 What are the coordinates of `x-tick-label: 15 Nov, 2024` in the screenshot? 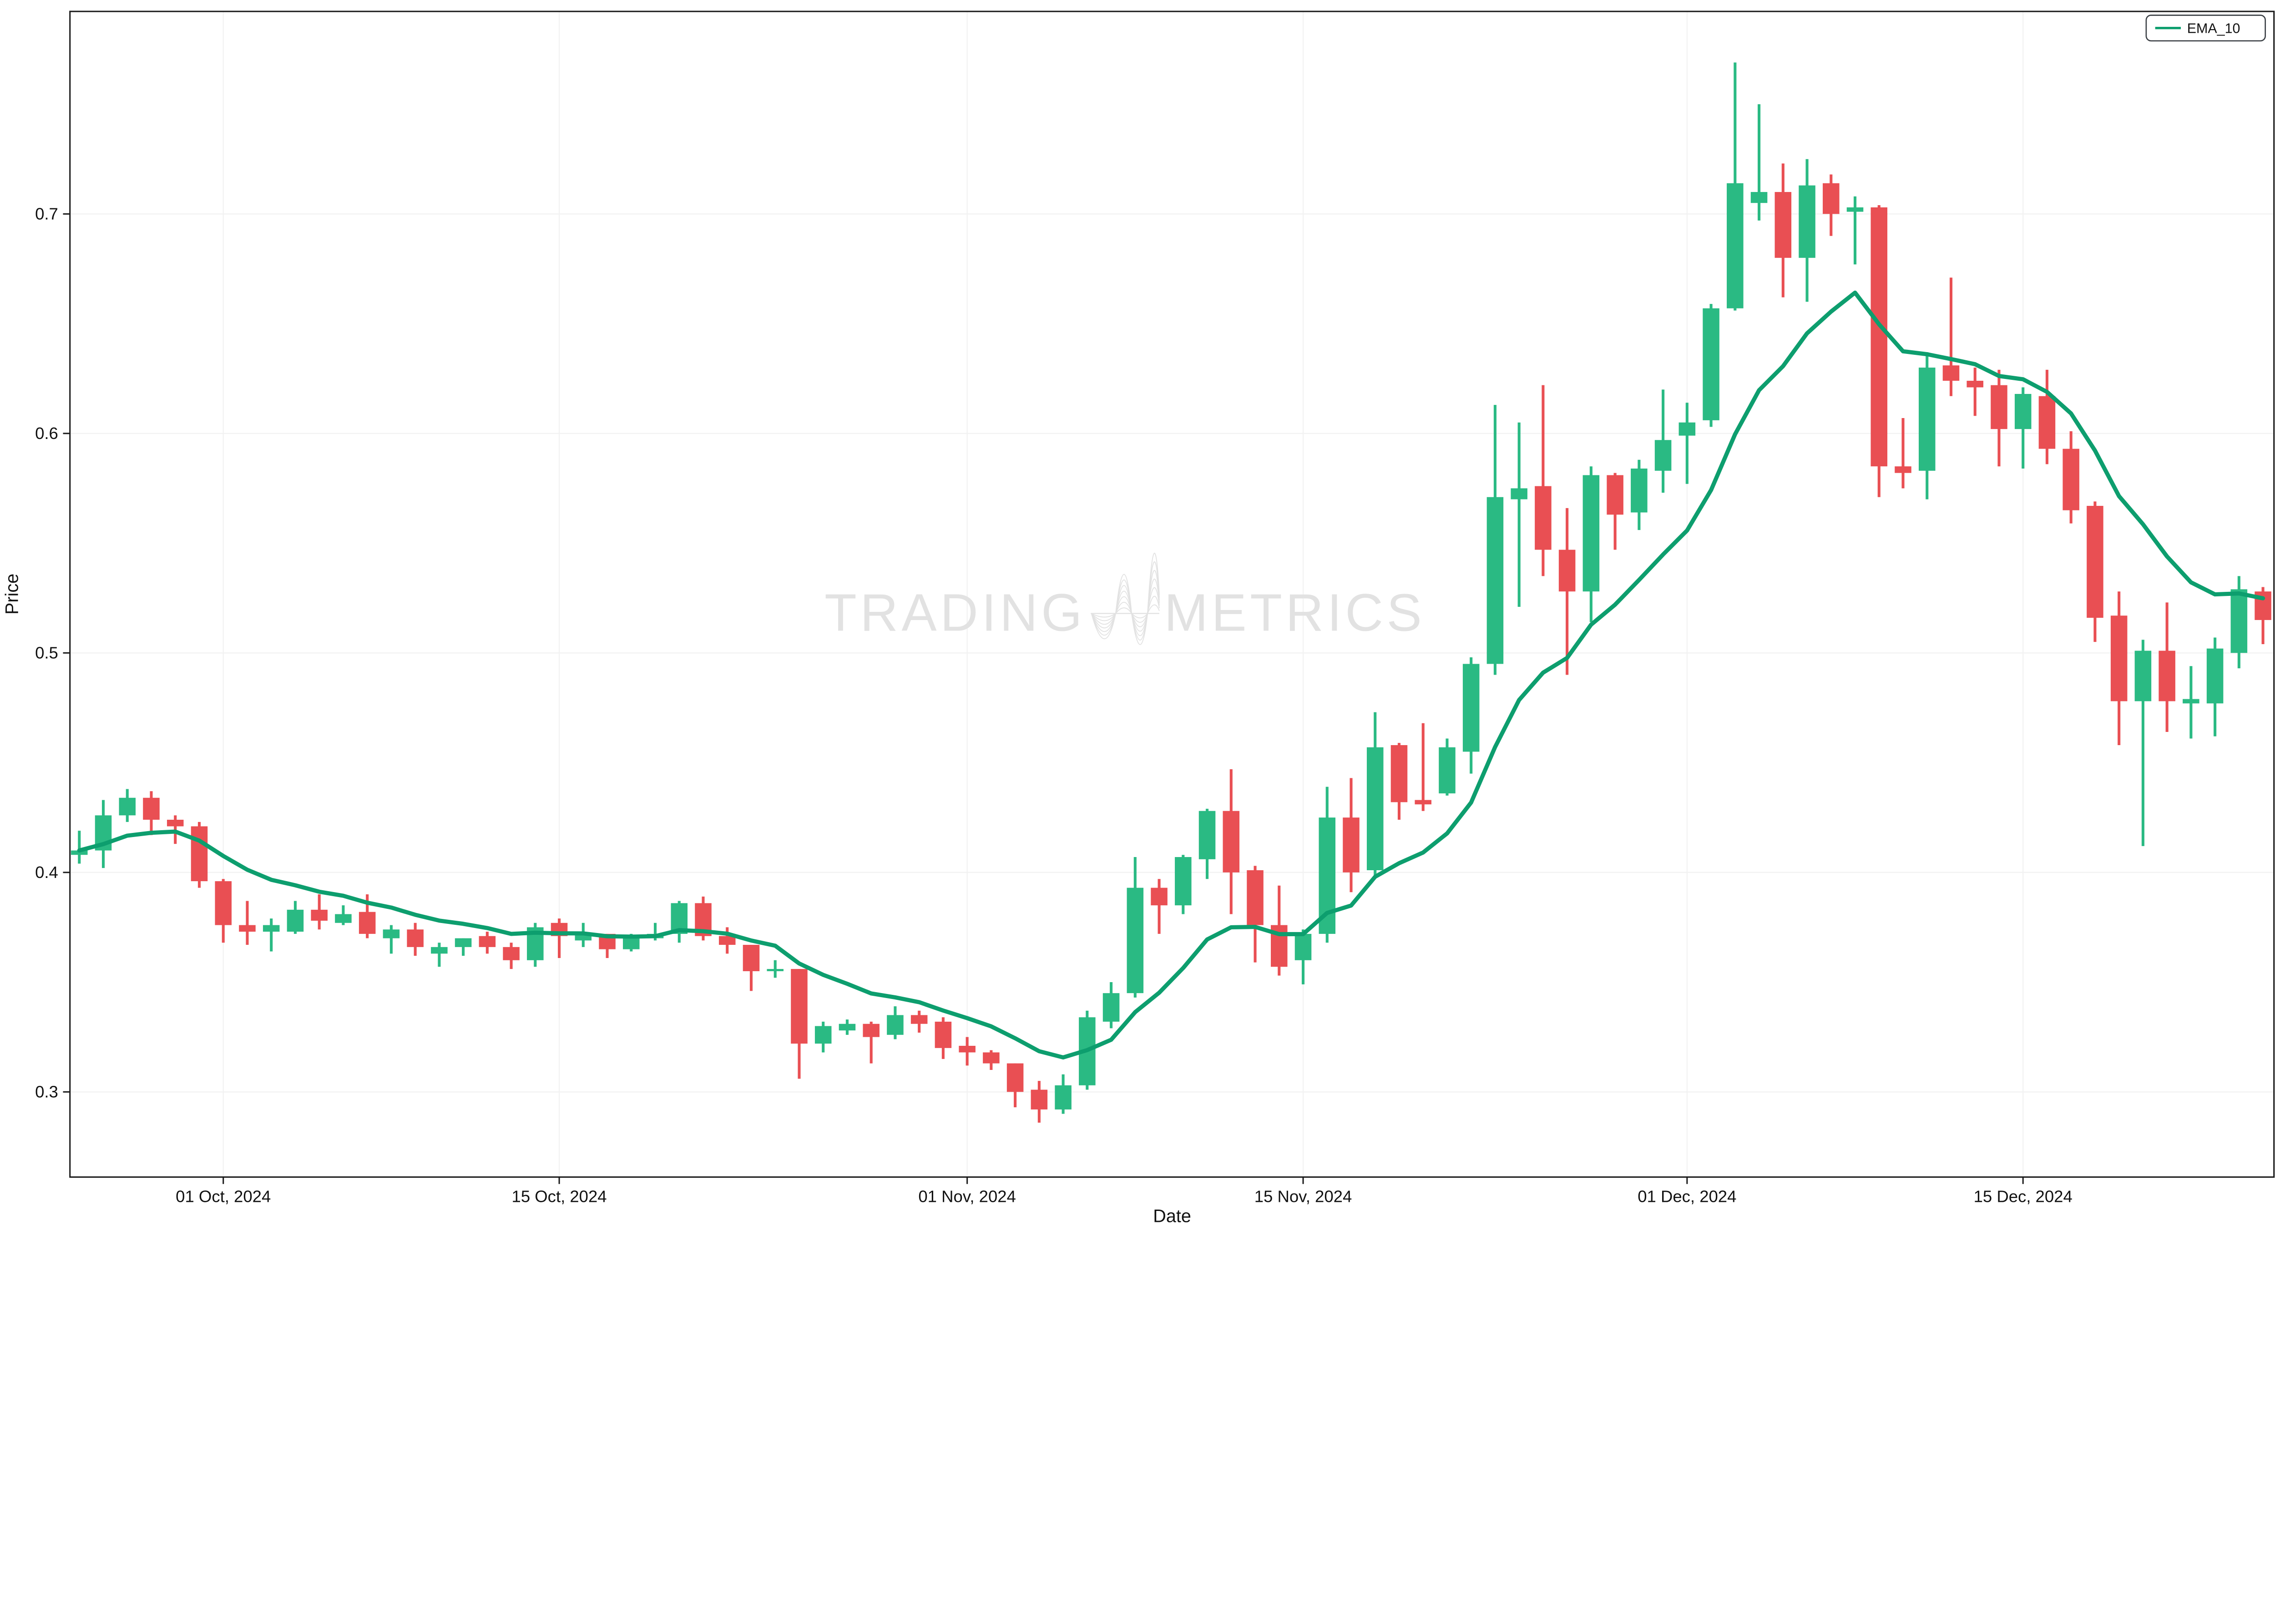 It's located at (1303, 1196).